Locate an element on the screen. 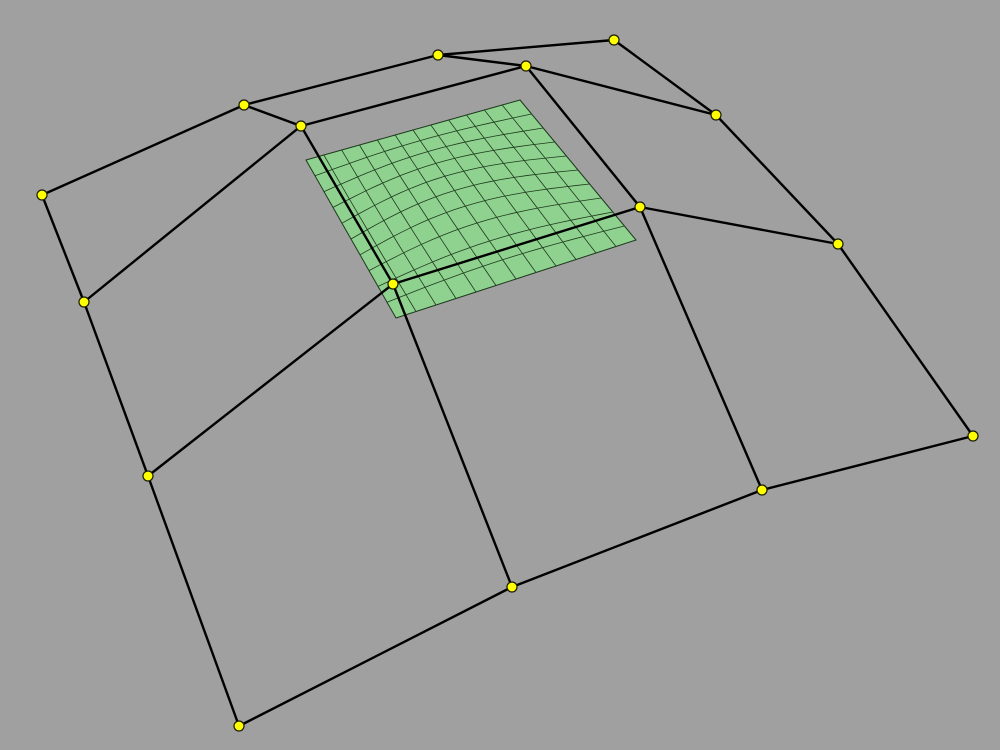 The height and width of the screenshot is (750, 1000). nurbs-surface-patch is located at coordinates (471, 209).